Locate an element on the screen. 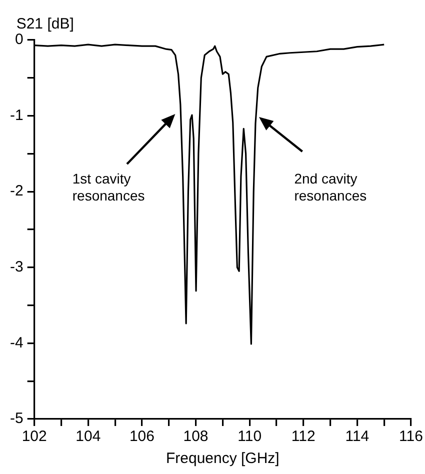 This screenshot has height=474, width=425. annotation: 1st cavity resonances is located at coordinates (108, 187).